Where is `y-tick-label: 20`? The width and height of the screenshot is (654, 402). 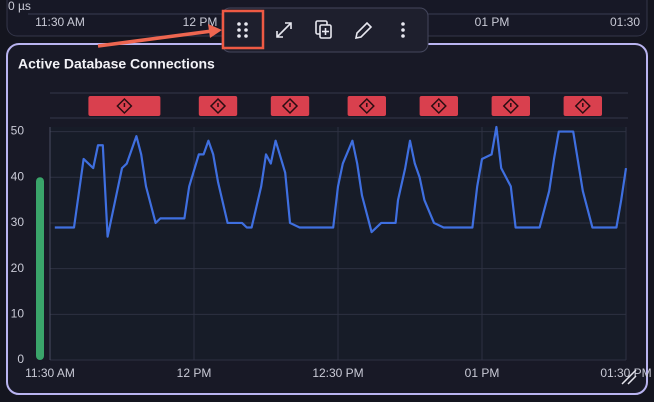 y-tick-label: 20 is located at coordinates (18, 268).